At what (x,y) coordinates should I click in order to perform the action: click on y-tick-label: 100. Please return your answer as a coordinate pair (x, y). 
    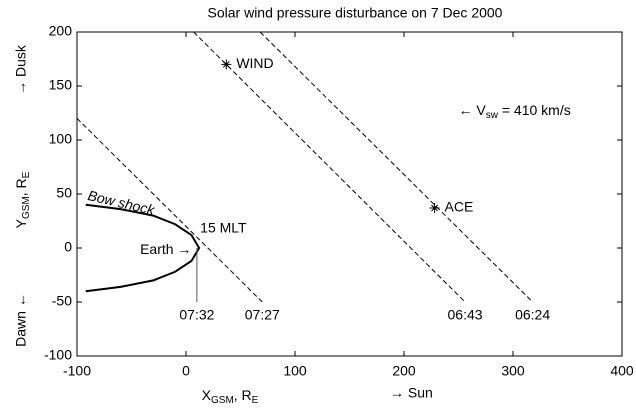
    Looking at the image, I should click on (61, 139).